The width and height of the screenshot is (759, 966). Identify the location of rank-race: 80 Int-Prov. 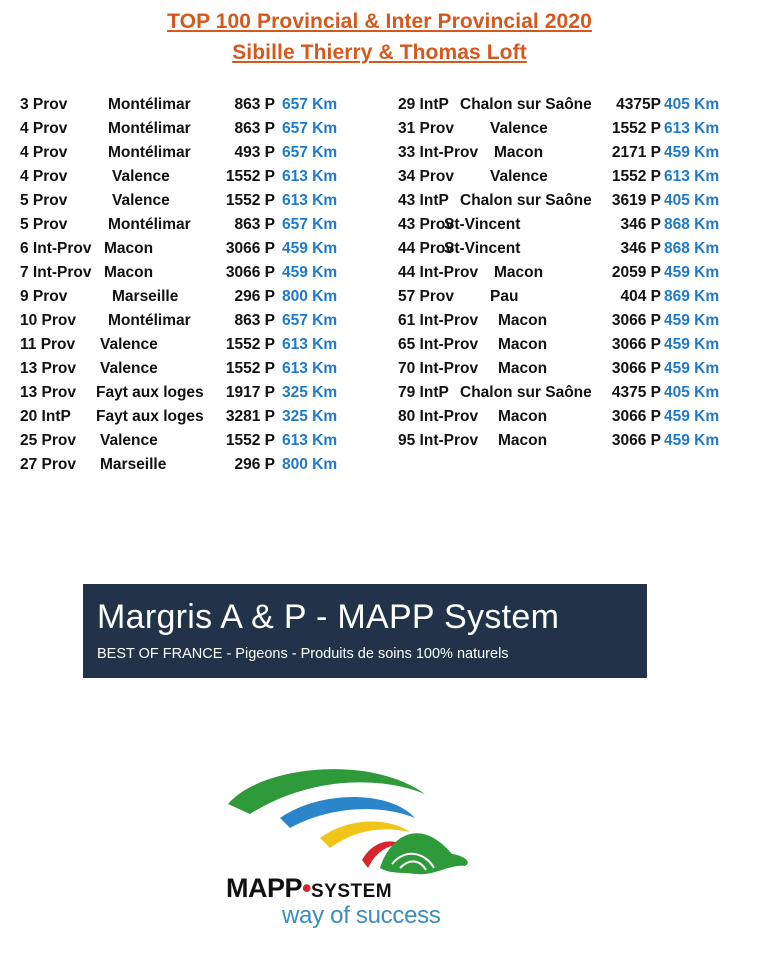
(438, 416).